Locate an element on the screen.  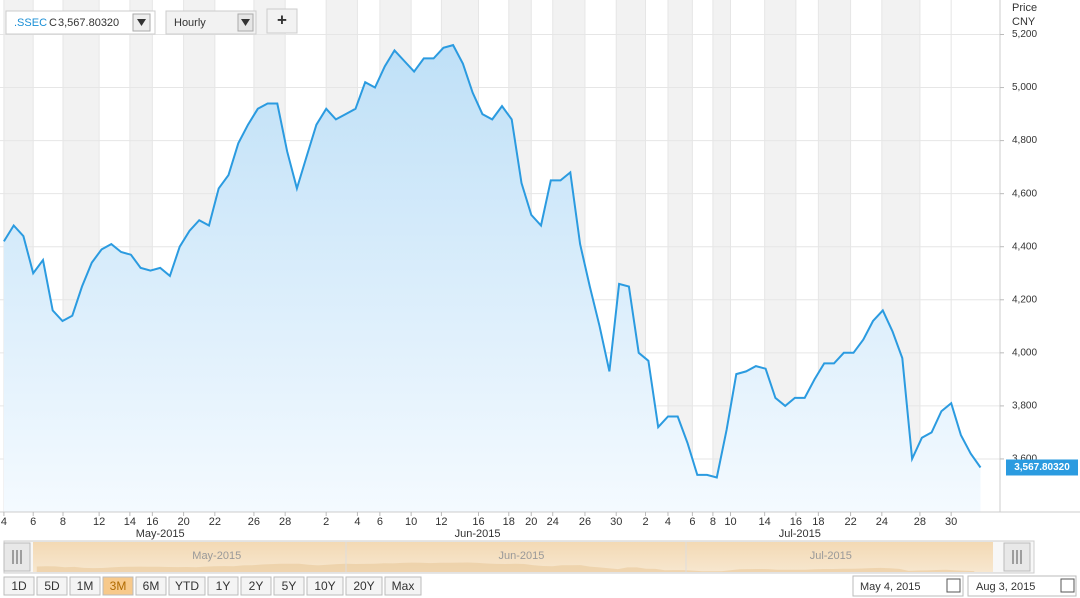
last-price-label: 3,567.80320 is located at coordinates (1042, 467).